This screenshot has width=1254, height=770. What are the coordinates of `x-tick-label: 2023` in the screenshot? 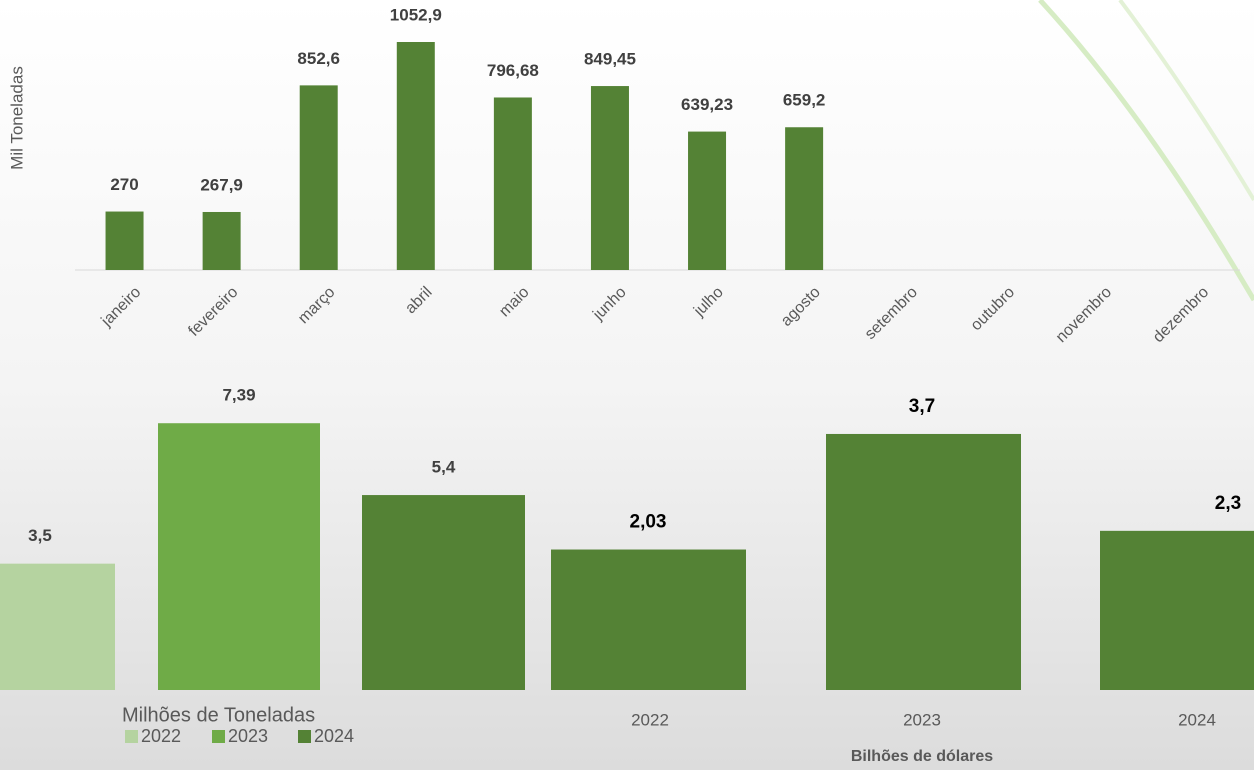 It's located at (922, 719).